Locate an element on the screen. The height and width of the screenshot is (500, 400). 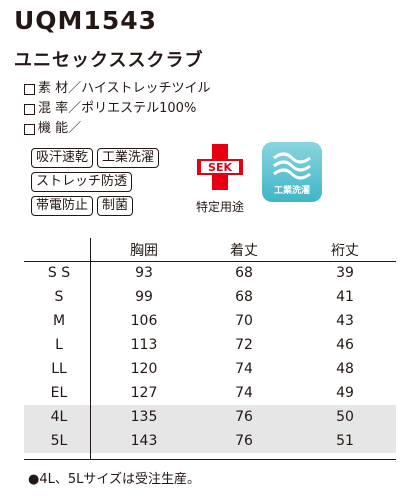
product-name: ユニセックススクラブ is located at coordinates (109, 60).